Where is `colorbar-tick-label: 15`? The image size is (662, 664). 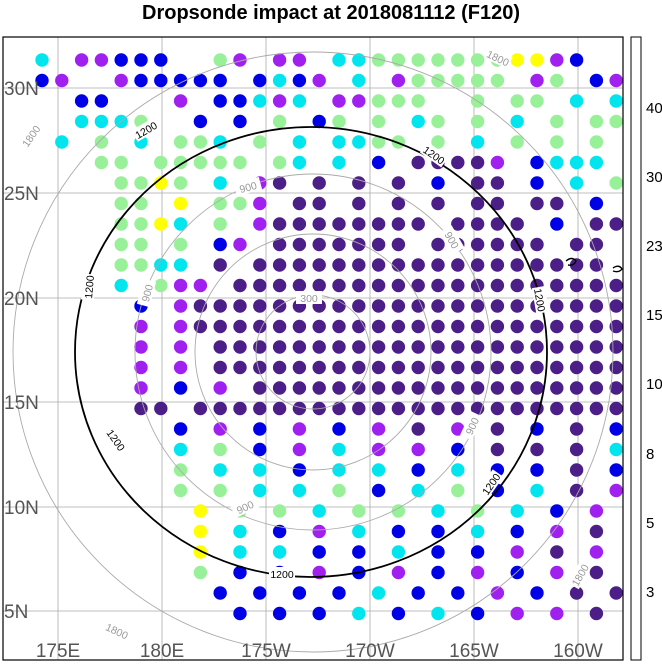 colorbar-tick-label: 15 is located at coordinates (654, 315).